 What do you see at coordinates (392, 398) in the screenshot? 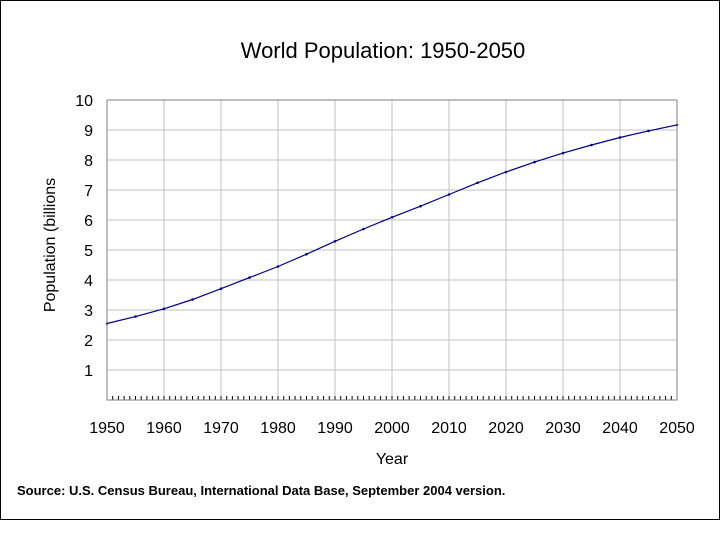
I see `x-minor-ticks` at bounding box center [392, 398].